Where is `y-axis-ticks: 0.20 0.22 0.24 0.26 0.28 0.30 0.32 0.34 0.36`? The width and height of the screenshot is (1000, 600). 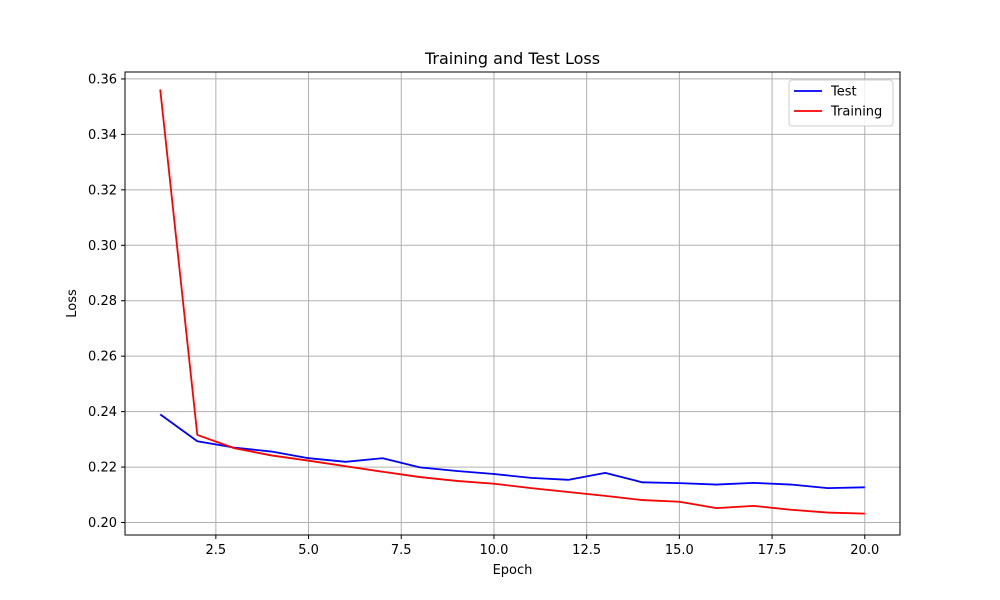 y-axis-ticks: 0.20 0.22 0.24 0.26 0.28 0.30 0.32 0.34 0.36 is located at coordinates (106, 301).